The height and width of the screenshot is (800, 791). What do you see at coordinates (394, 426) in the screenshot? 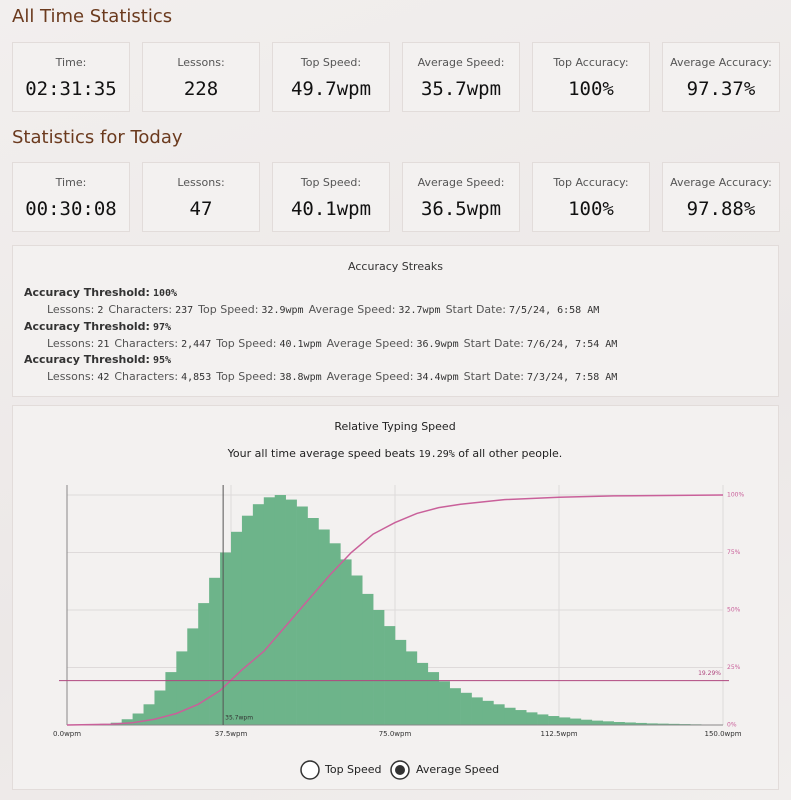
I see `chart-title: Relative Typing Speed` at bounding box center [394, 426].